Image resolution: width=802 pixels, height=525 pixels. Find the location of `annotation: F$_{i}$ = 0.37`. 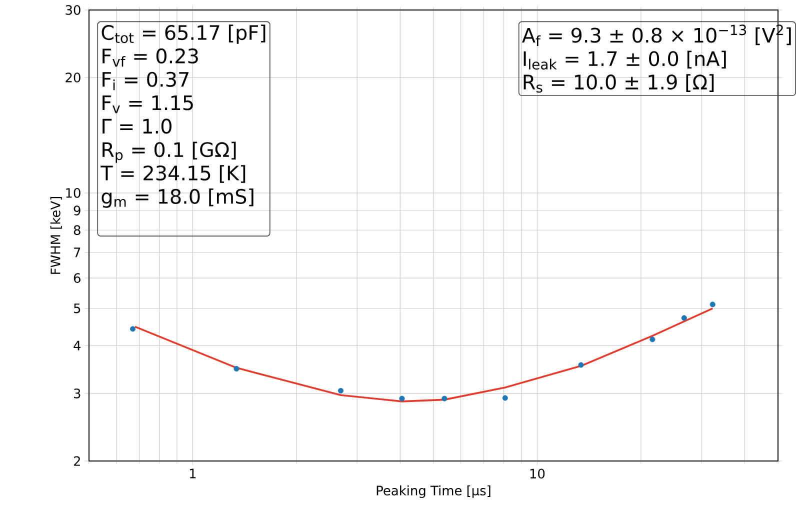

annotation: F$_{i}$ = 0.37 is located at coordinates (145, 81).